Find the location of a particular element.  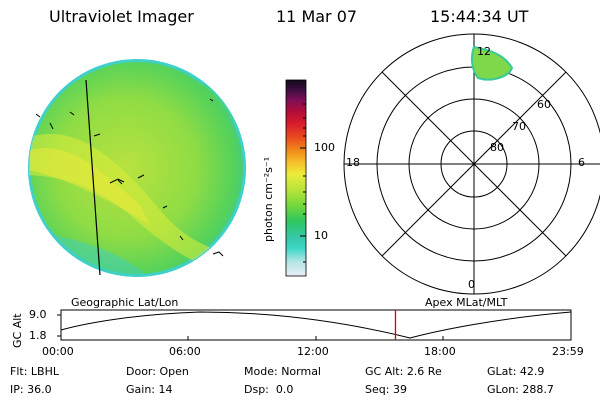

mlt-label-0: 0 is located at coordinates (471, 284).